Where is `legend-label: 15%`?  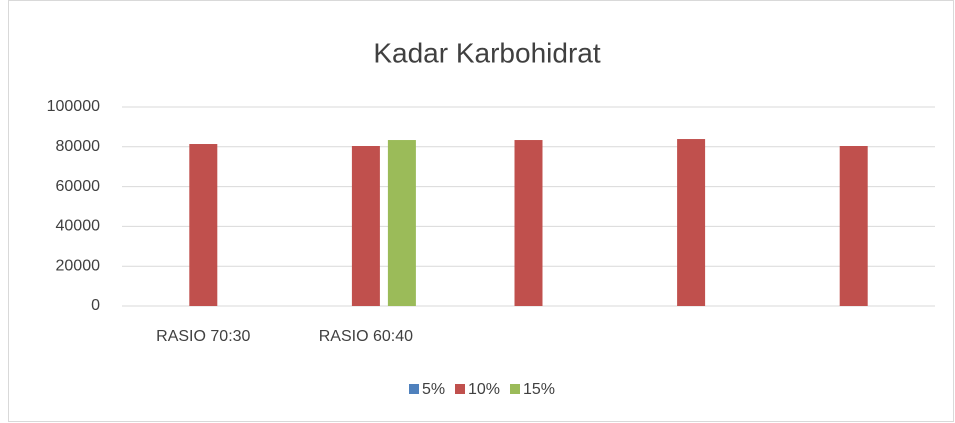 legend-label: 15% is located at coordinates (539, 389).